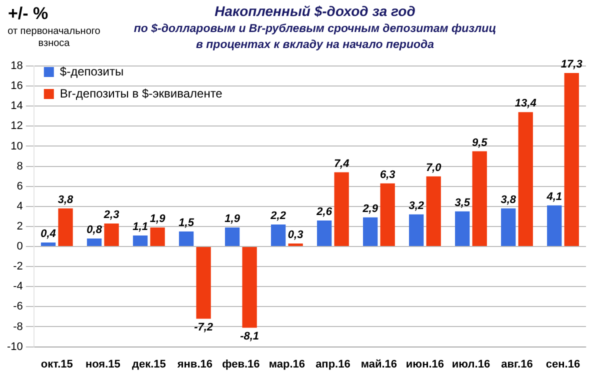 This screenshot has height=381, width=600. Describe the element at coordinates (278, 216) in the screenshot. I see `data-label: 2,2` at that location.